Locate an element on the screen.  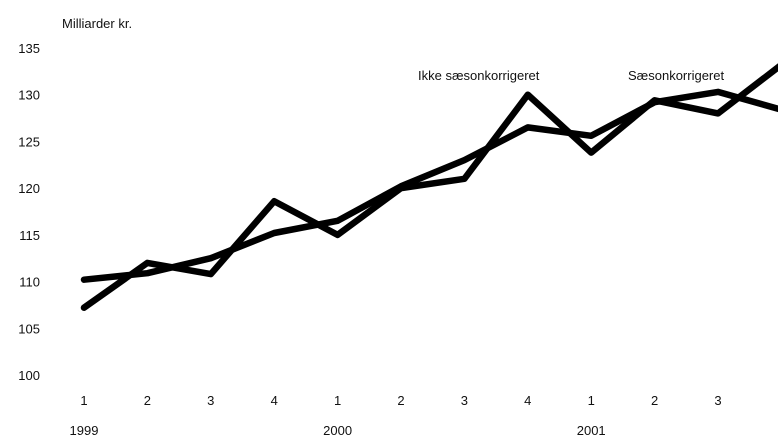
x-year-label: 2001 is located at coordinates (591, 430).